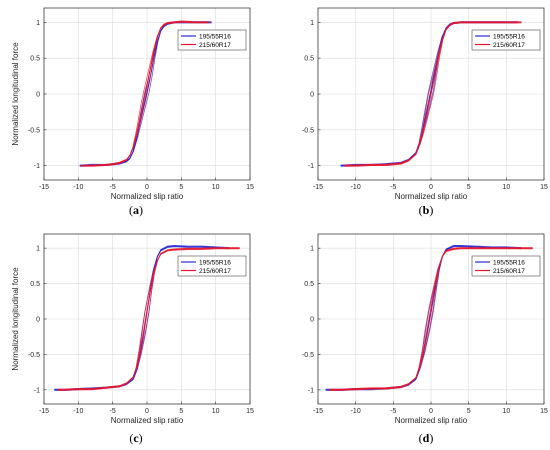 The height and width of the screenshot is (450, 550). I want to click on panel-caption: (b), so click(426, 210).